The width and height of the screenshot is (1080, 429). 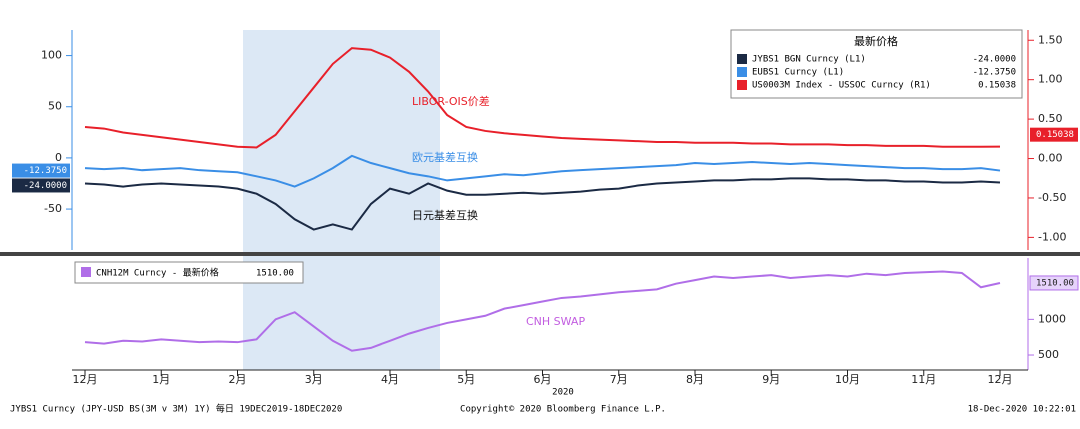 I want to click on x-tick-label: 7月, so click(x=619, y=379).